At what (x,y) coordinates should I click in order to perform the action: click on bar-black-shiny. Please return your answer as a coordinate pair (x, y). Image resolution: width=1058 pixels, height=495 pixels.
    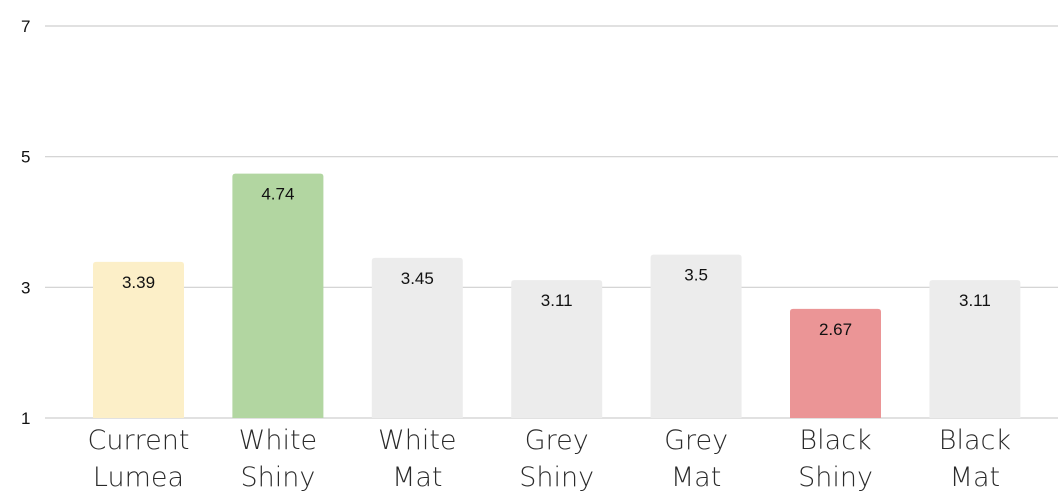
    Looking at the image, I should click on (835, 363).